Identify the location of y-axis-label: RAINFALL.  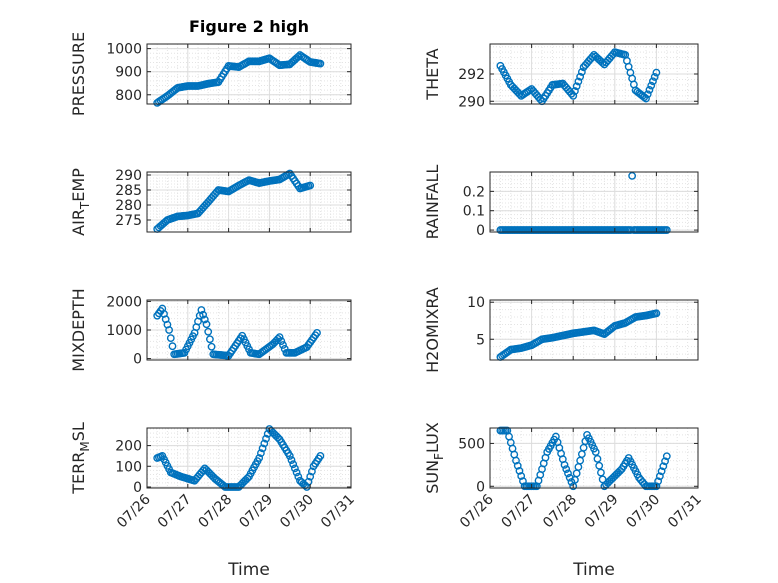
(432, 202).